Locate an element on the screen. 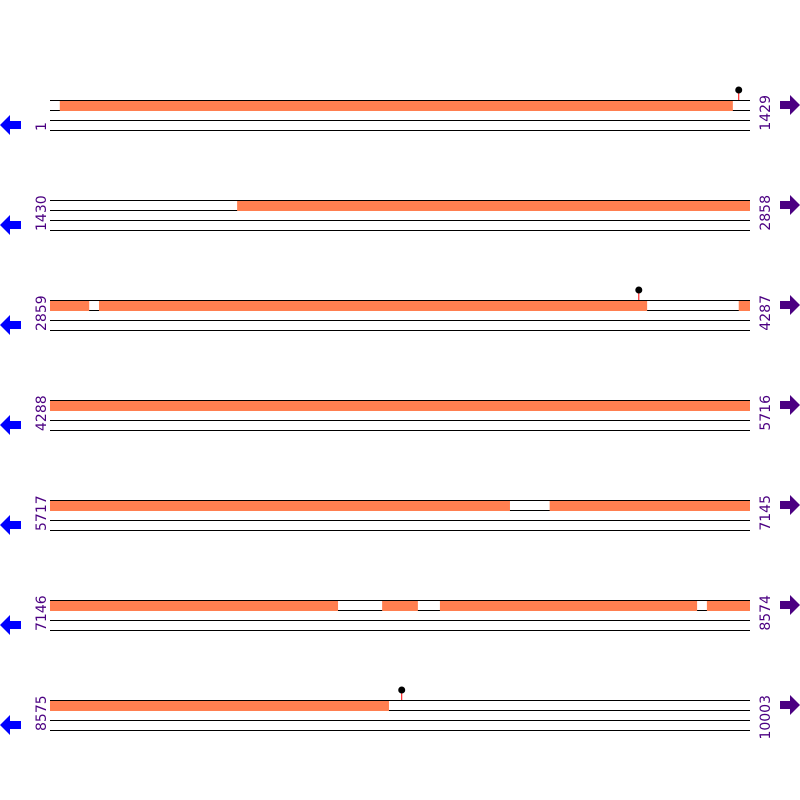 The height and width of the screenshot is (800, 800). sequence-row: 7146 8574 is located at coordinates (400, 615).